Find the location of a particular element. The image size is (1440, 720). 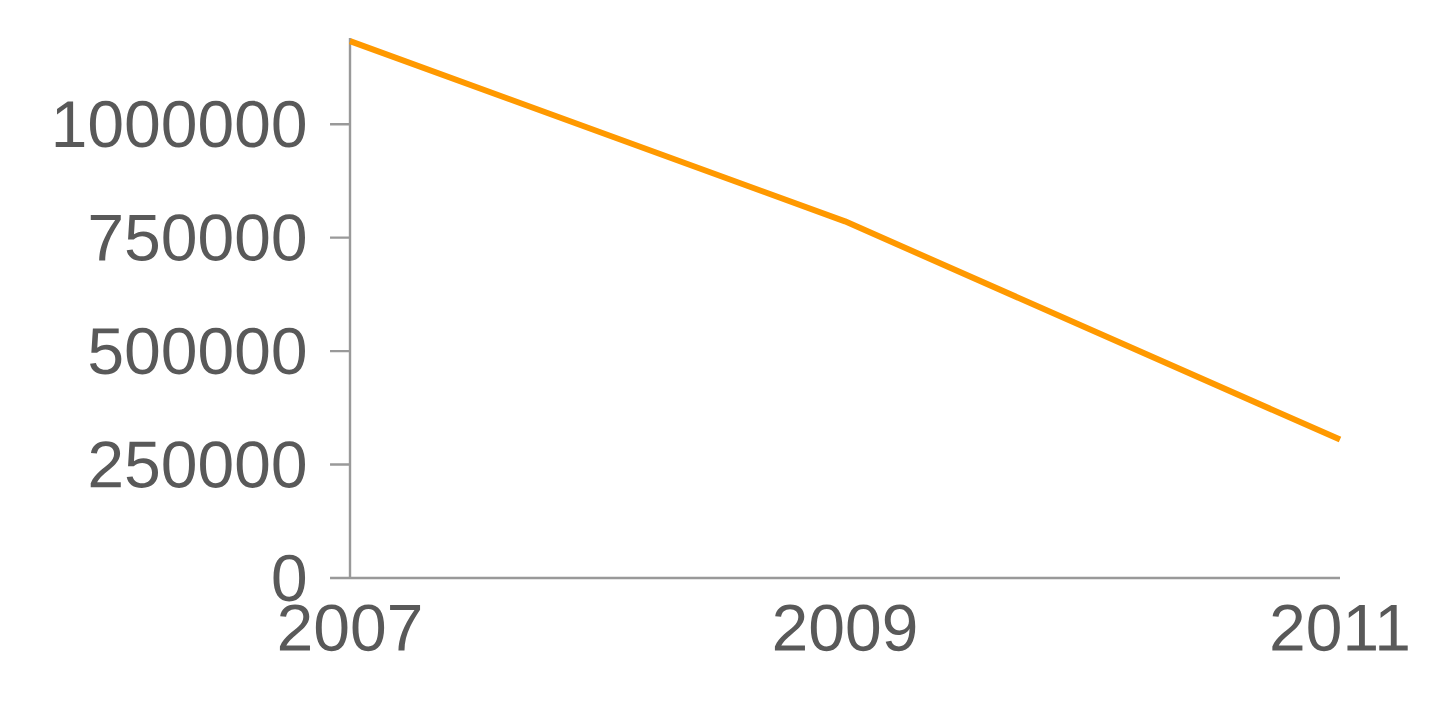

y-tick-label: 750000 is located at coordinates (197, 238).